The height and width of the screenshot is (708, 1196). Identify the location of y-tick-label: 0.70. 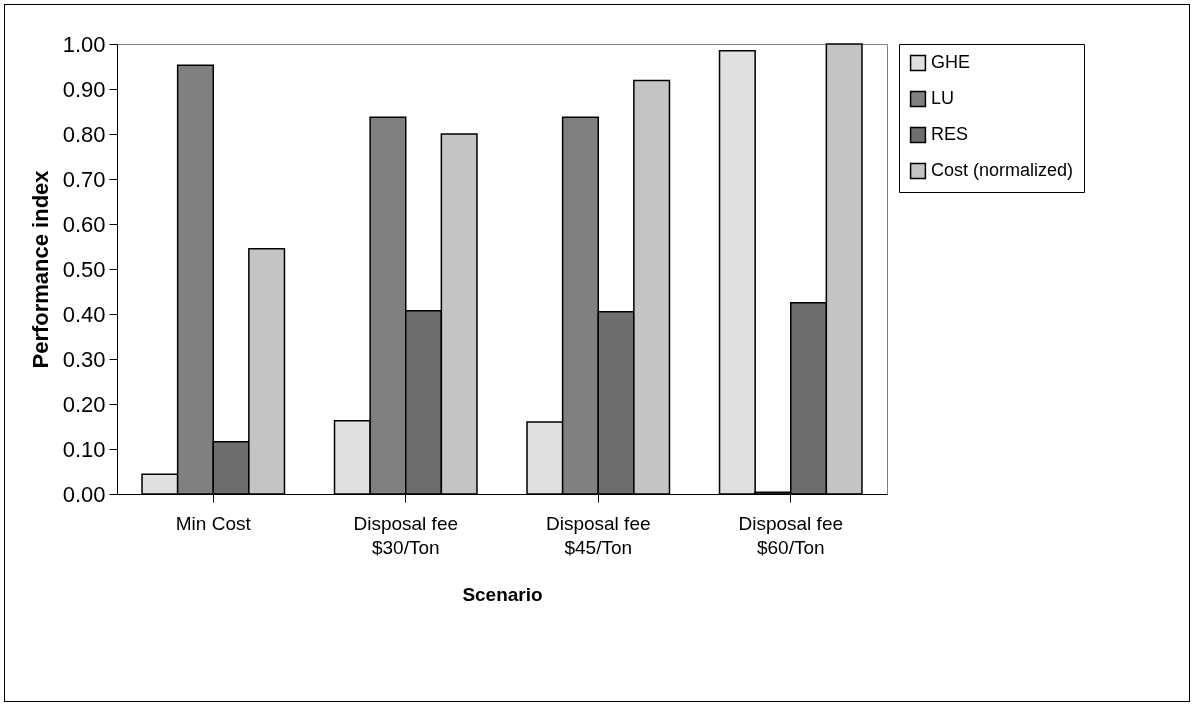
(84, 179).